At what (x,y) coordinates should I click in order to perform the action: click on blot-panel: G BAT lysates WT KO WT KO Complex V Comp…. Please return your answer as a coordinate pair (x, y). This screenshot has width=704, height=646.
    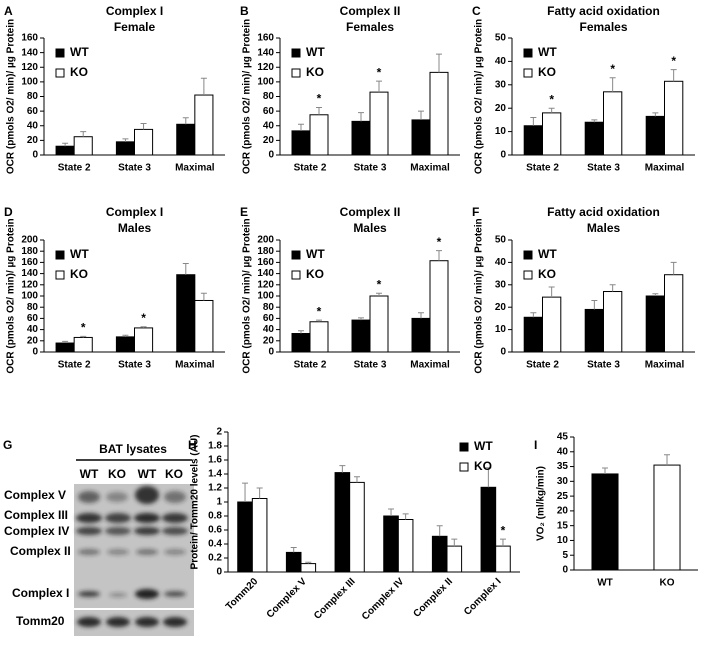
    Looking at the image, I should click on (98, 537).